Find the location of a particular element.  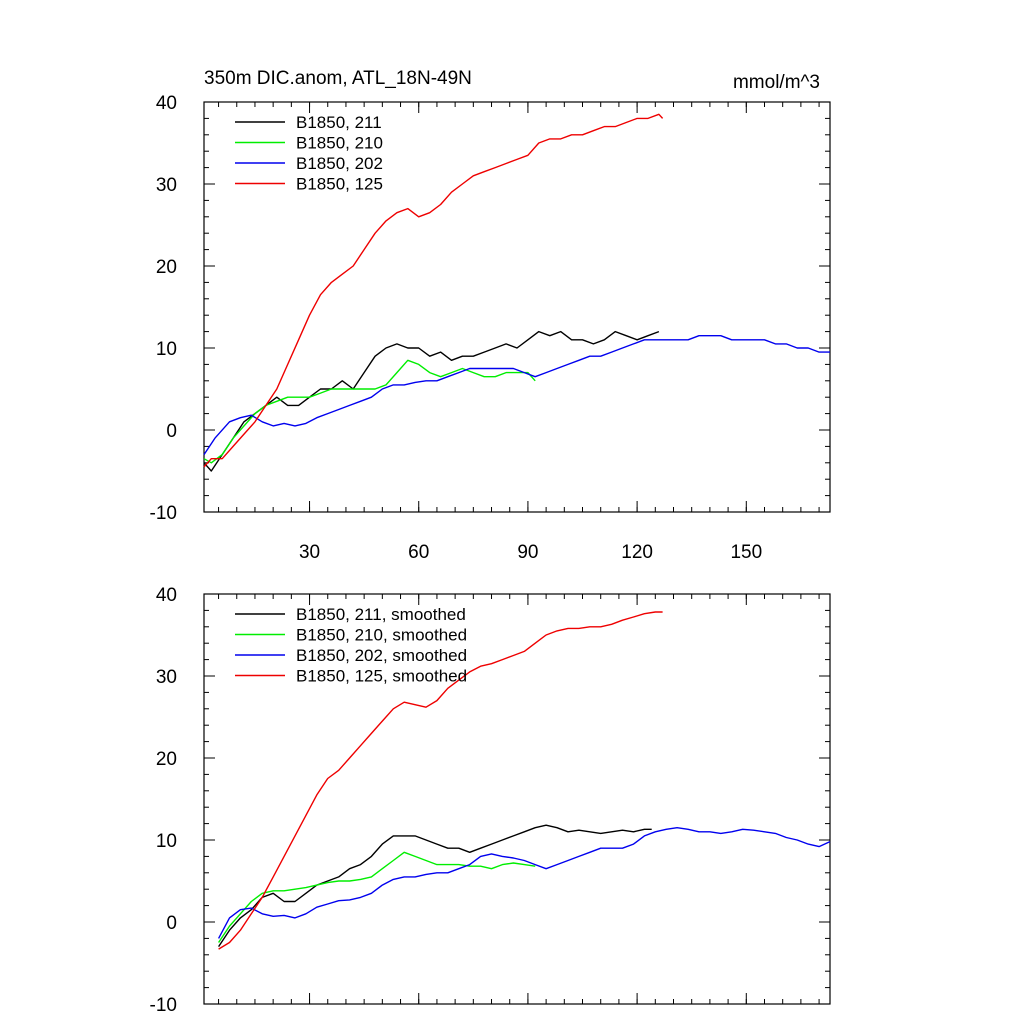

legend-entry: B1850, 211, smoothed is located at coordinates (381, 614).